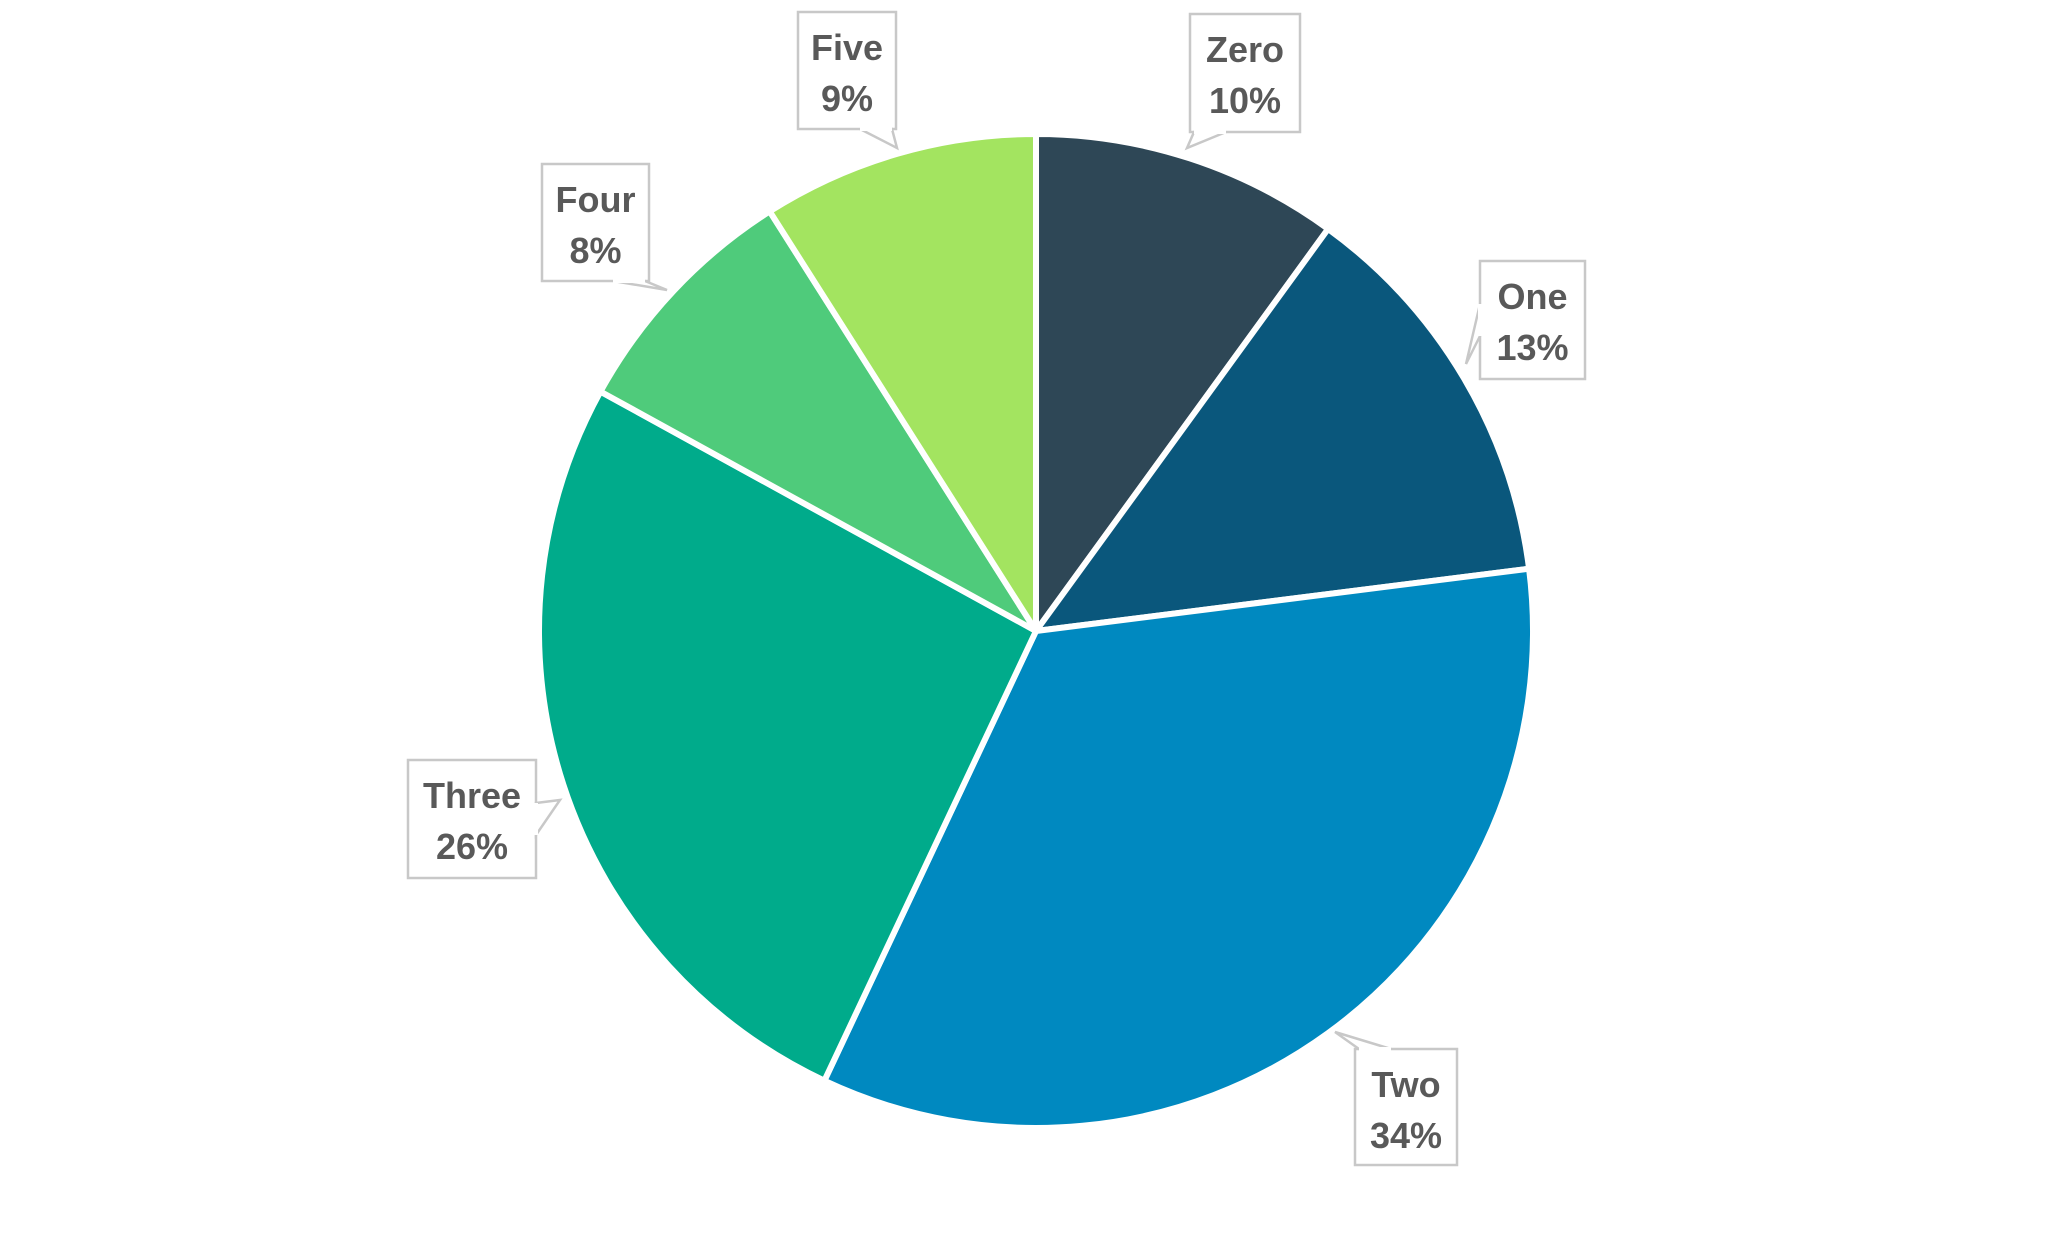 The image size is (2065, 1259). What do you see at coordinates (1182, 382) in the screenshot?
I see `pie-slice-zero` at bounding box center [1182, 382].